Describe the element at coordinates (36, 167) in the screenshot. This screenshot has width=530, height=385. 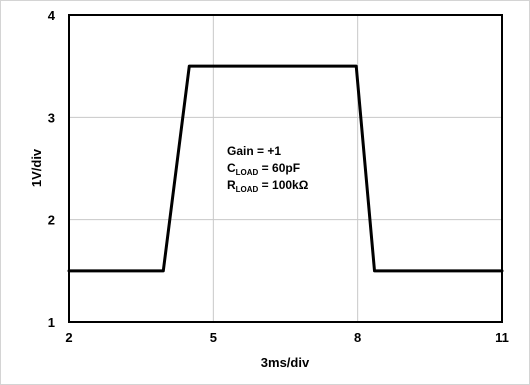
I see `y-axis-label: 1V/div` at that location.